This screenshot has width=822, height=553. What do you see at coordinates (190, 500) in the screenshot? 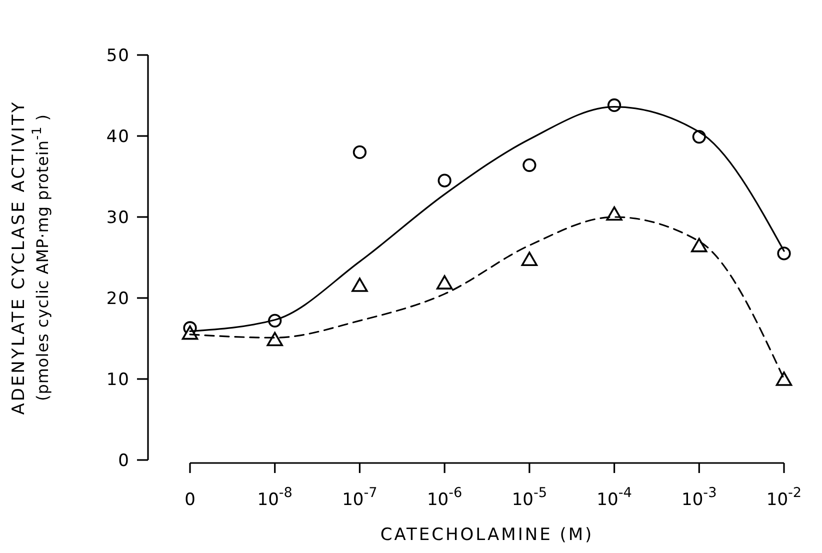
I see `x-tick-label: 0` at bounding box center [190, 500].